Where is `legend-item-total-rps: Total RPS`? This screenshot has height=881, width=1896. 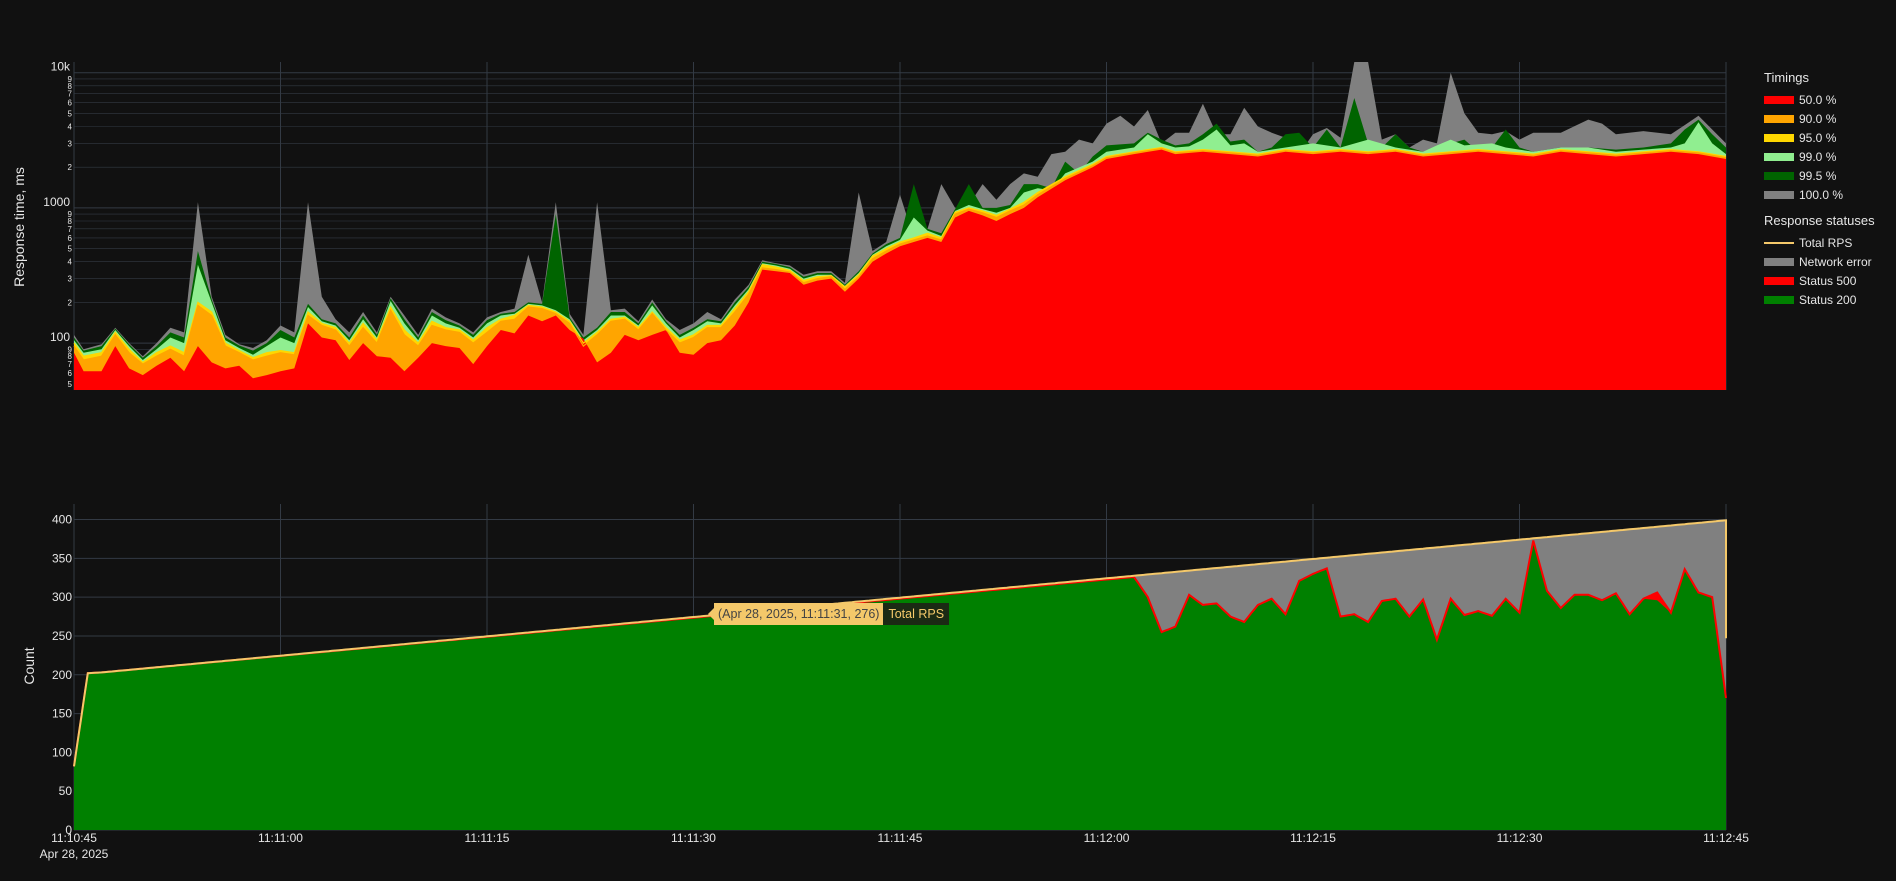 legend-item-total-rps: Total RPS is located at coordinates (1819, 242).